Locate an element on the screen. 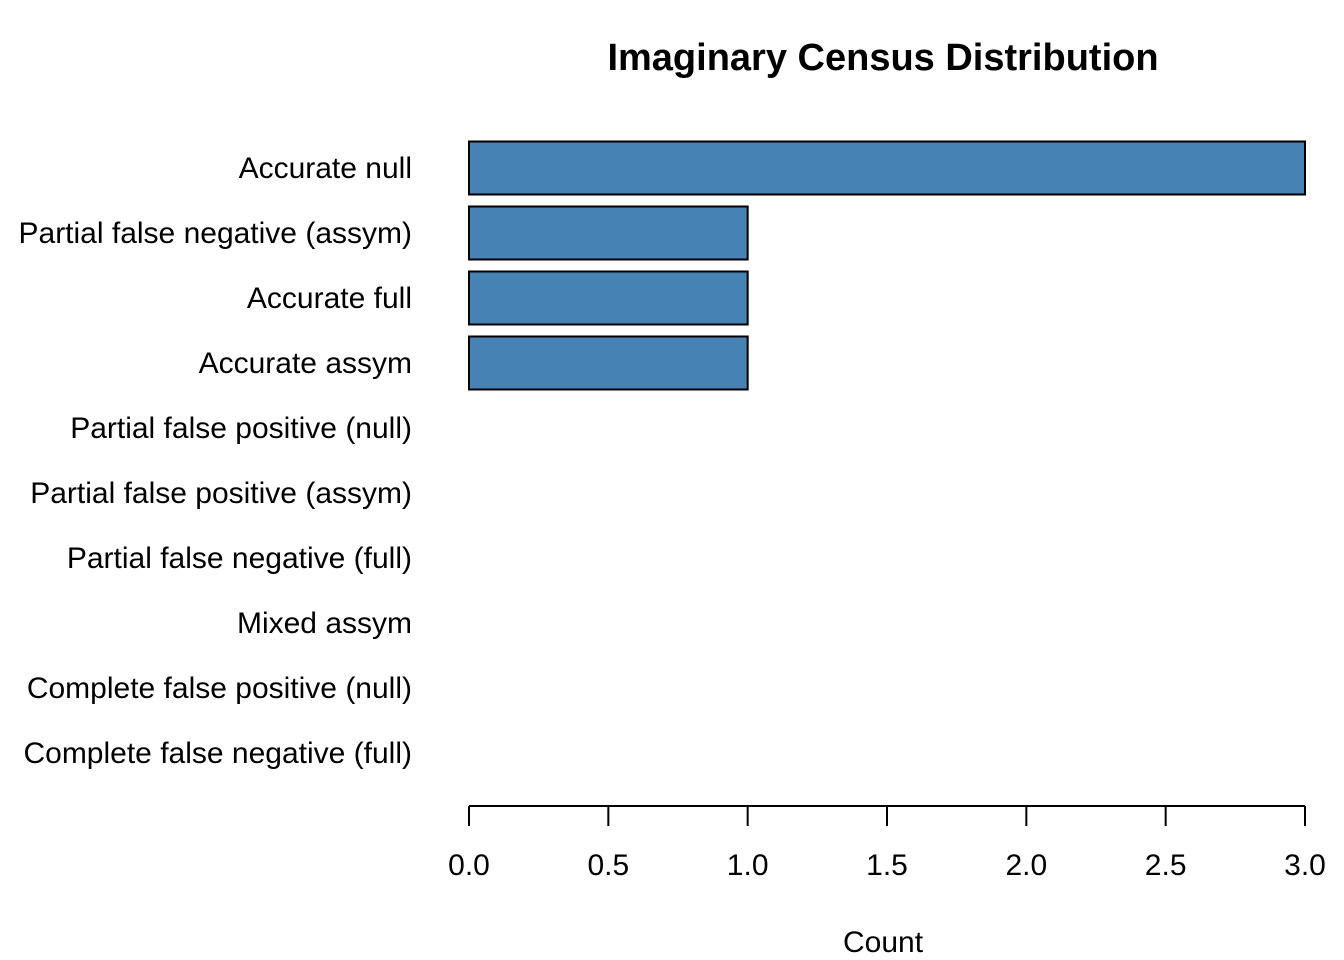 The image size is (1344, 960). category-label: Accurate assym is located at coordinates (305, 363).